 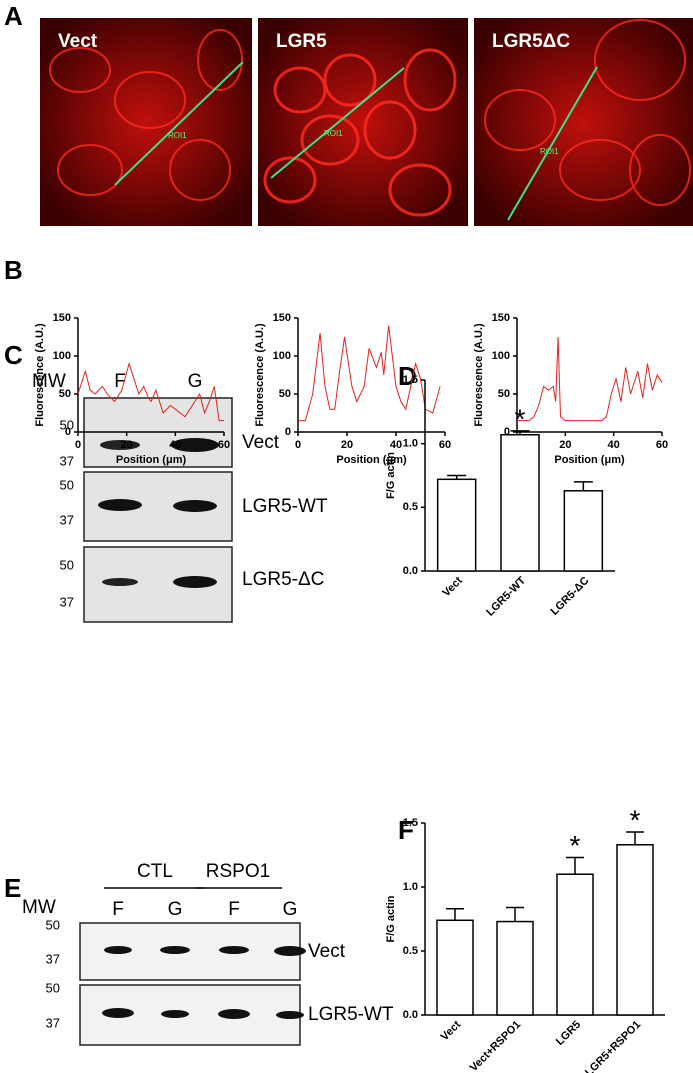 I want to click on panel-label: F, so click(x=406, y=830).